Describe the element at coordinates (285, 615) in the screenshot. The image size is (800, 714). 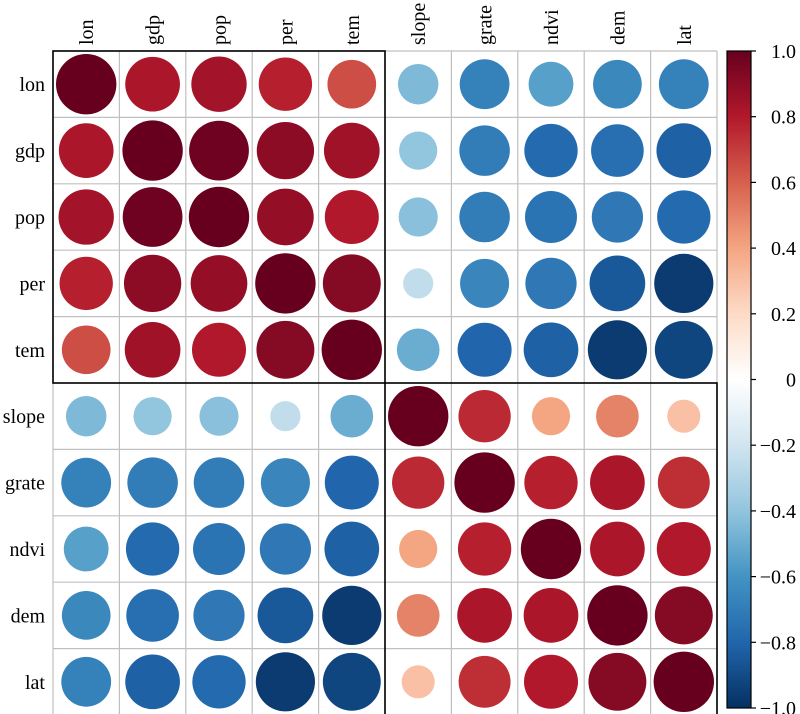
I see `corr-circle-dem-per` at that location.